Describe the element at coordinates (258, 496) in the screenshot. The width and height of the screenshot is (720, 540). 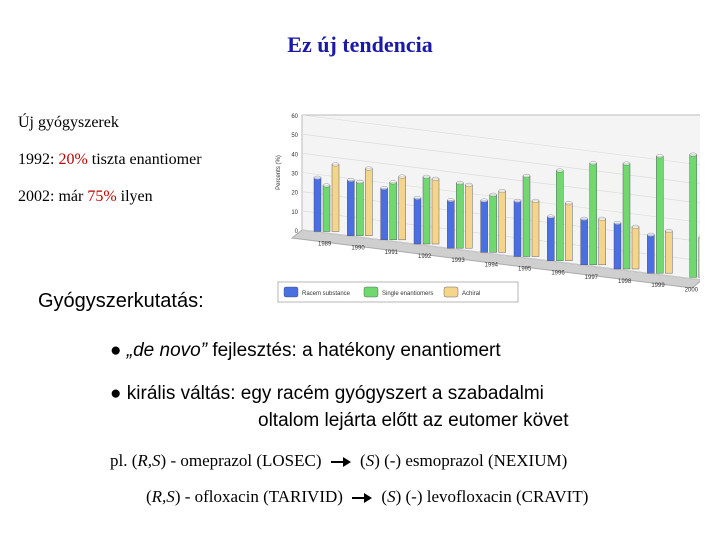
I see `ex2-mid: ) - ofloxacin (TARIVID)` at that location.